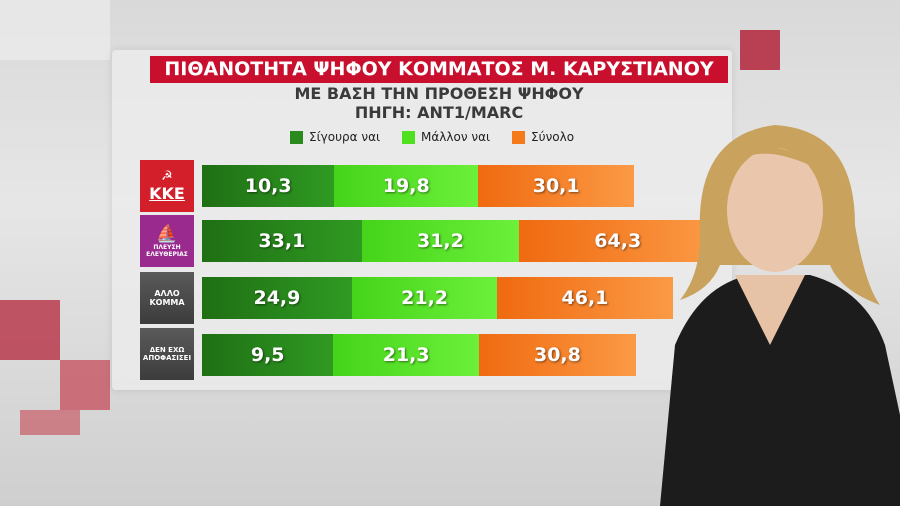 The height and width of the screenshot is (506, 900). I want to click on kke-logo: ☭ ΚΚΕ, so click(167, 186).